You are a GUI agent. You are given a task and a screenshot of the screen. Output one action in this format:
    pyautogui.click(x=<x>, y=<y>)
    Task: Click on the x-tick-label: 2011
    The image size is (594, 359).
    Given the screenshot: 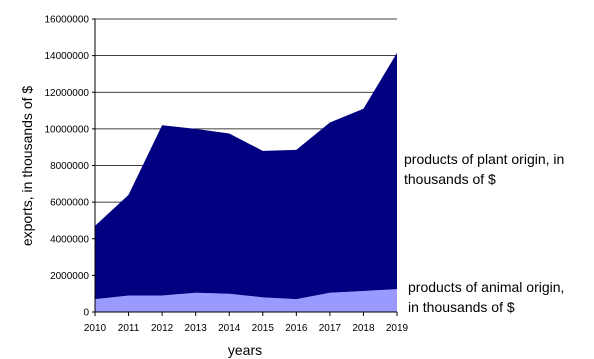 What is the action you would take?
    pyautogui.click(x=129, y=328)
    